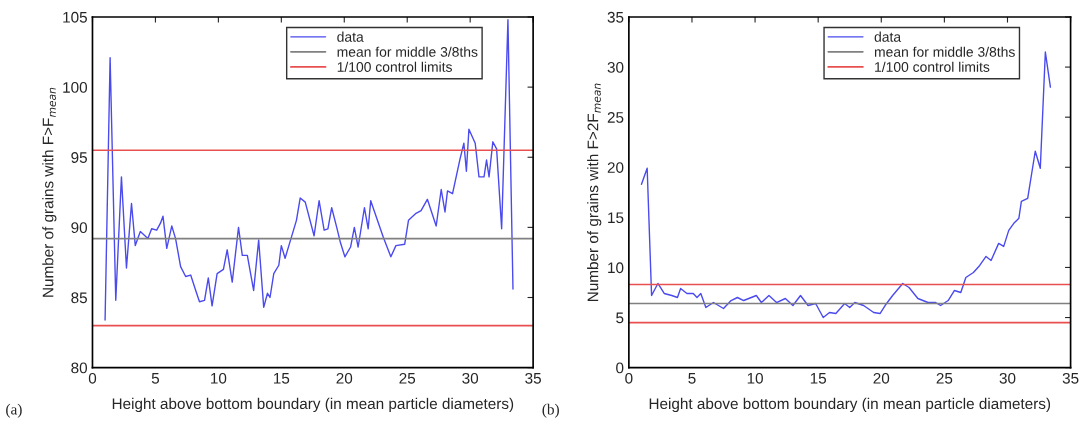  Describe the element at coordinates (49, 192) in the screenshot. I see `y-axis-title: Number of grains with F>F$_{mean}$` at that location.